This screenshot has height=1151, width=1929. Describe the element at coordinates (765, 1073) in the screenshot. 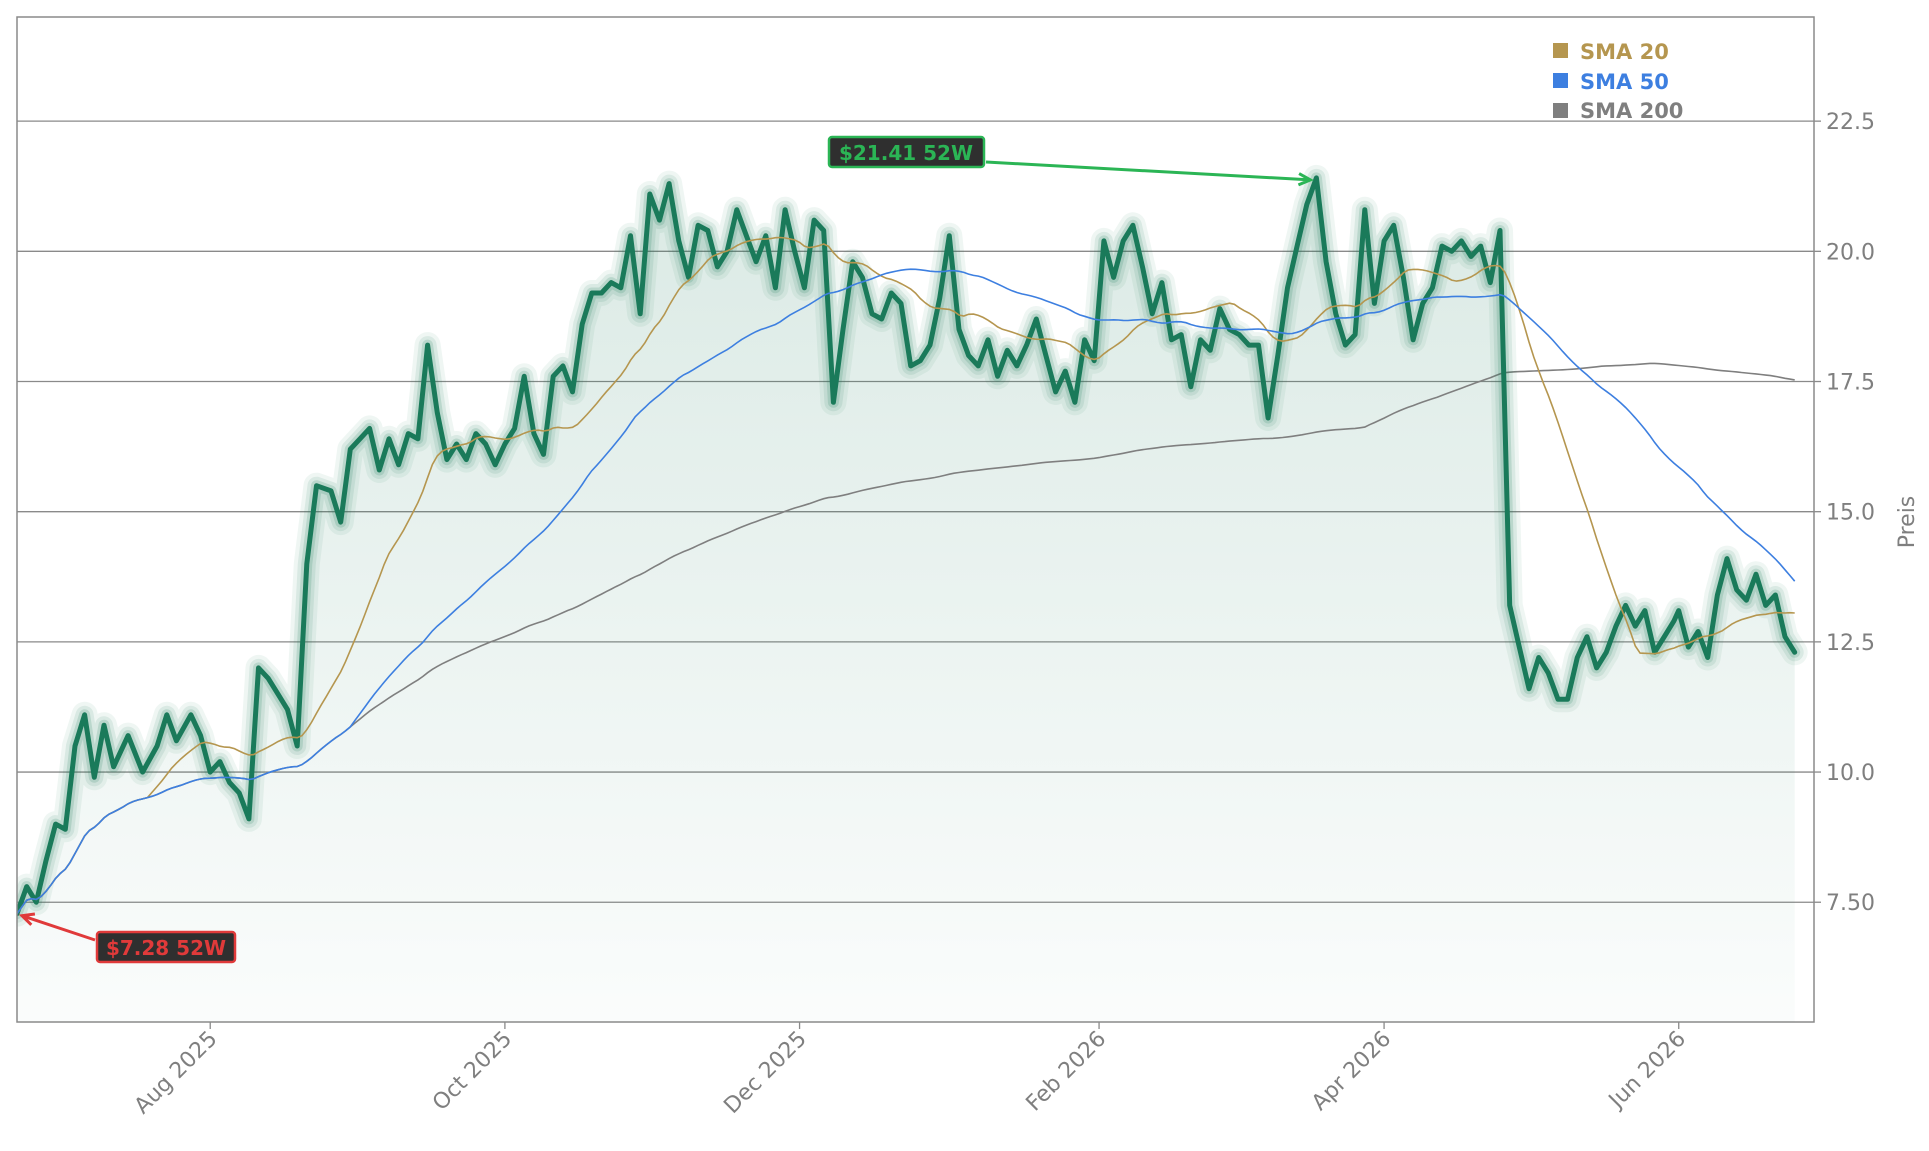

I see `x-tick-label-2: Dec 2025` at that location.